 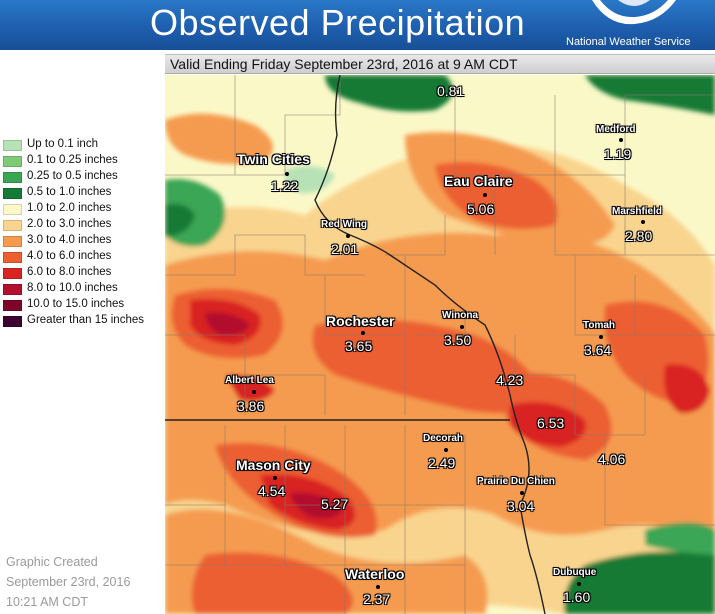 What do you see at coordinates (458, 340) in the screenshot?
I see `station-winona-value: 3.50` at bounding box center [458, 340].